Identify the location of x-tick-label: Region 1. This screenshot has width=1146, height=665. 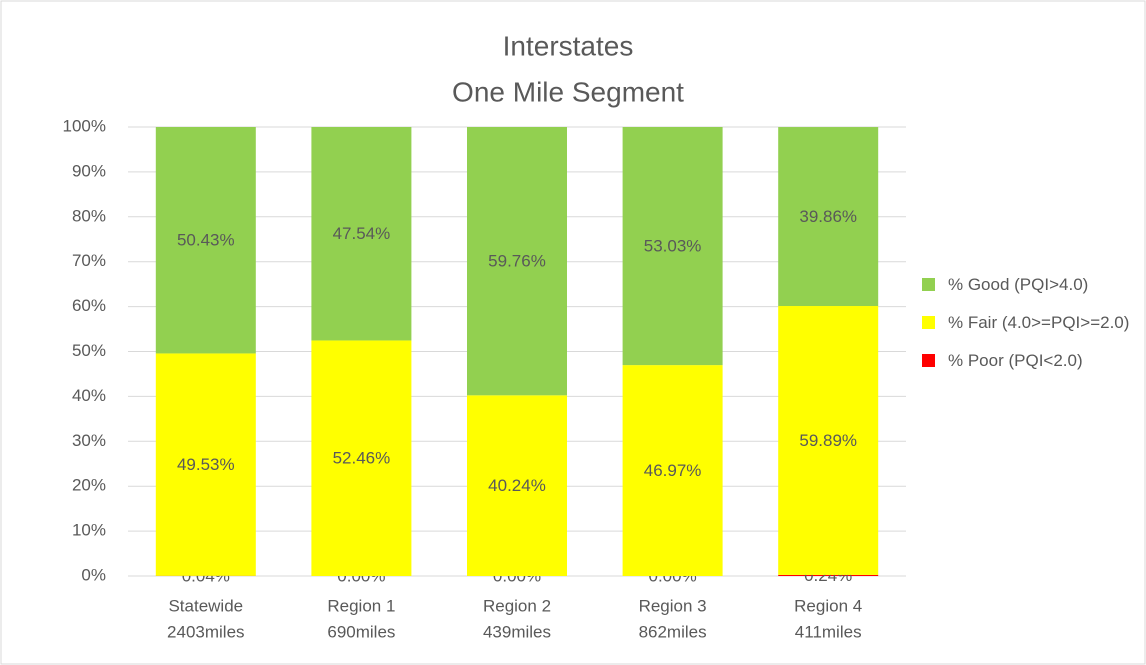
(361, 605).